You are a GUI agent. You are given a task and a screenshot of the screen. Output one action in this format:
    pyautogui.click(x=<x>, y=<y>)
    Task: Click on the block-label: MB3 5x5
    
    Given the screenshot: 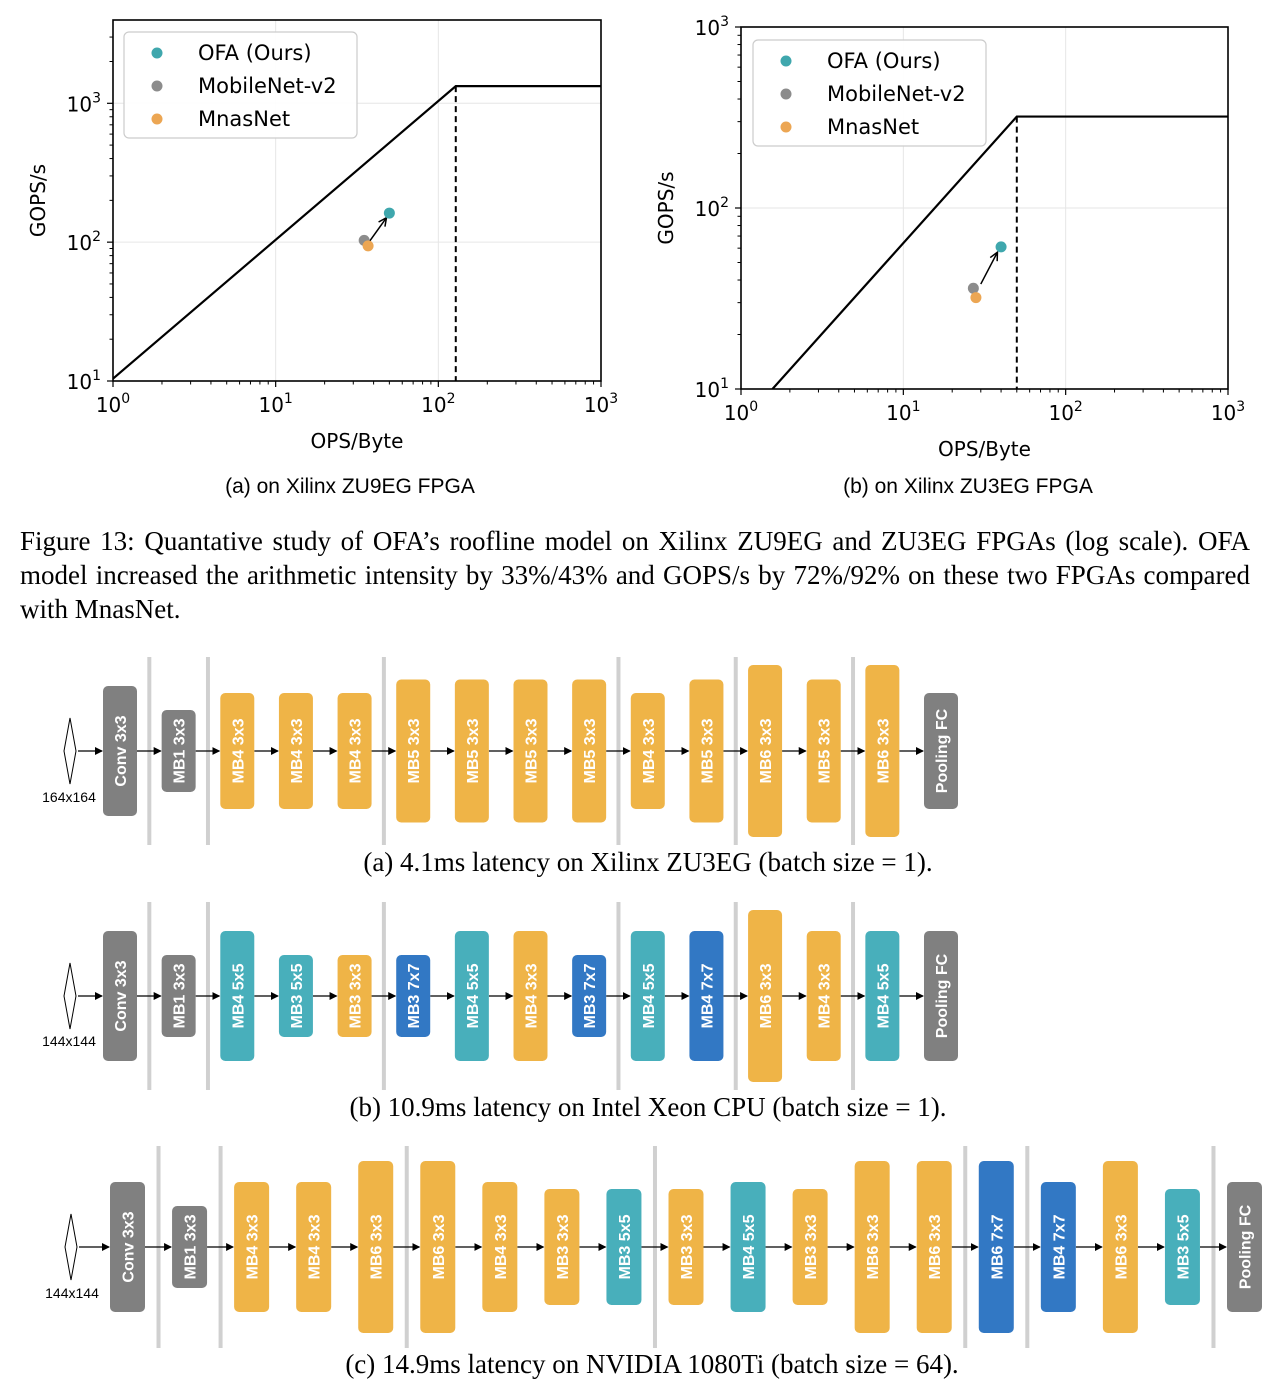 What is the action you would take?
    pyautogui.click(x=1183, y=1246)
    